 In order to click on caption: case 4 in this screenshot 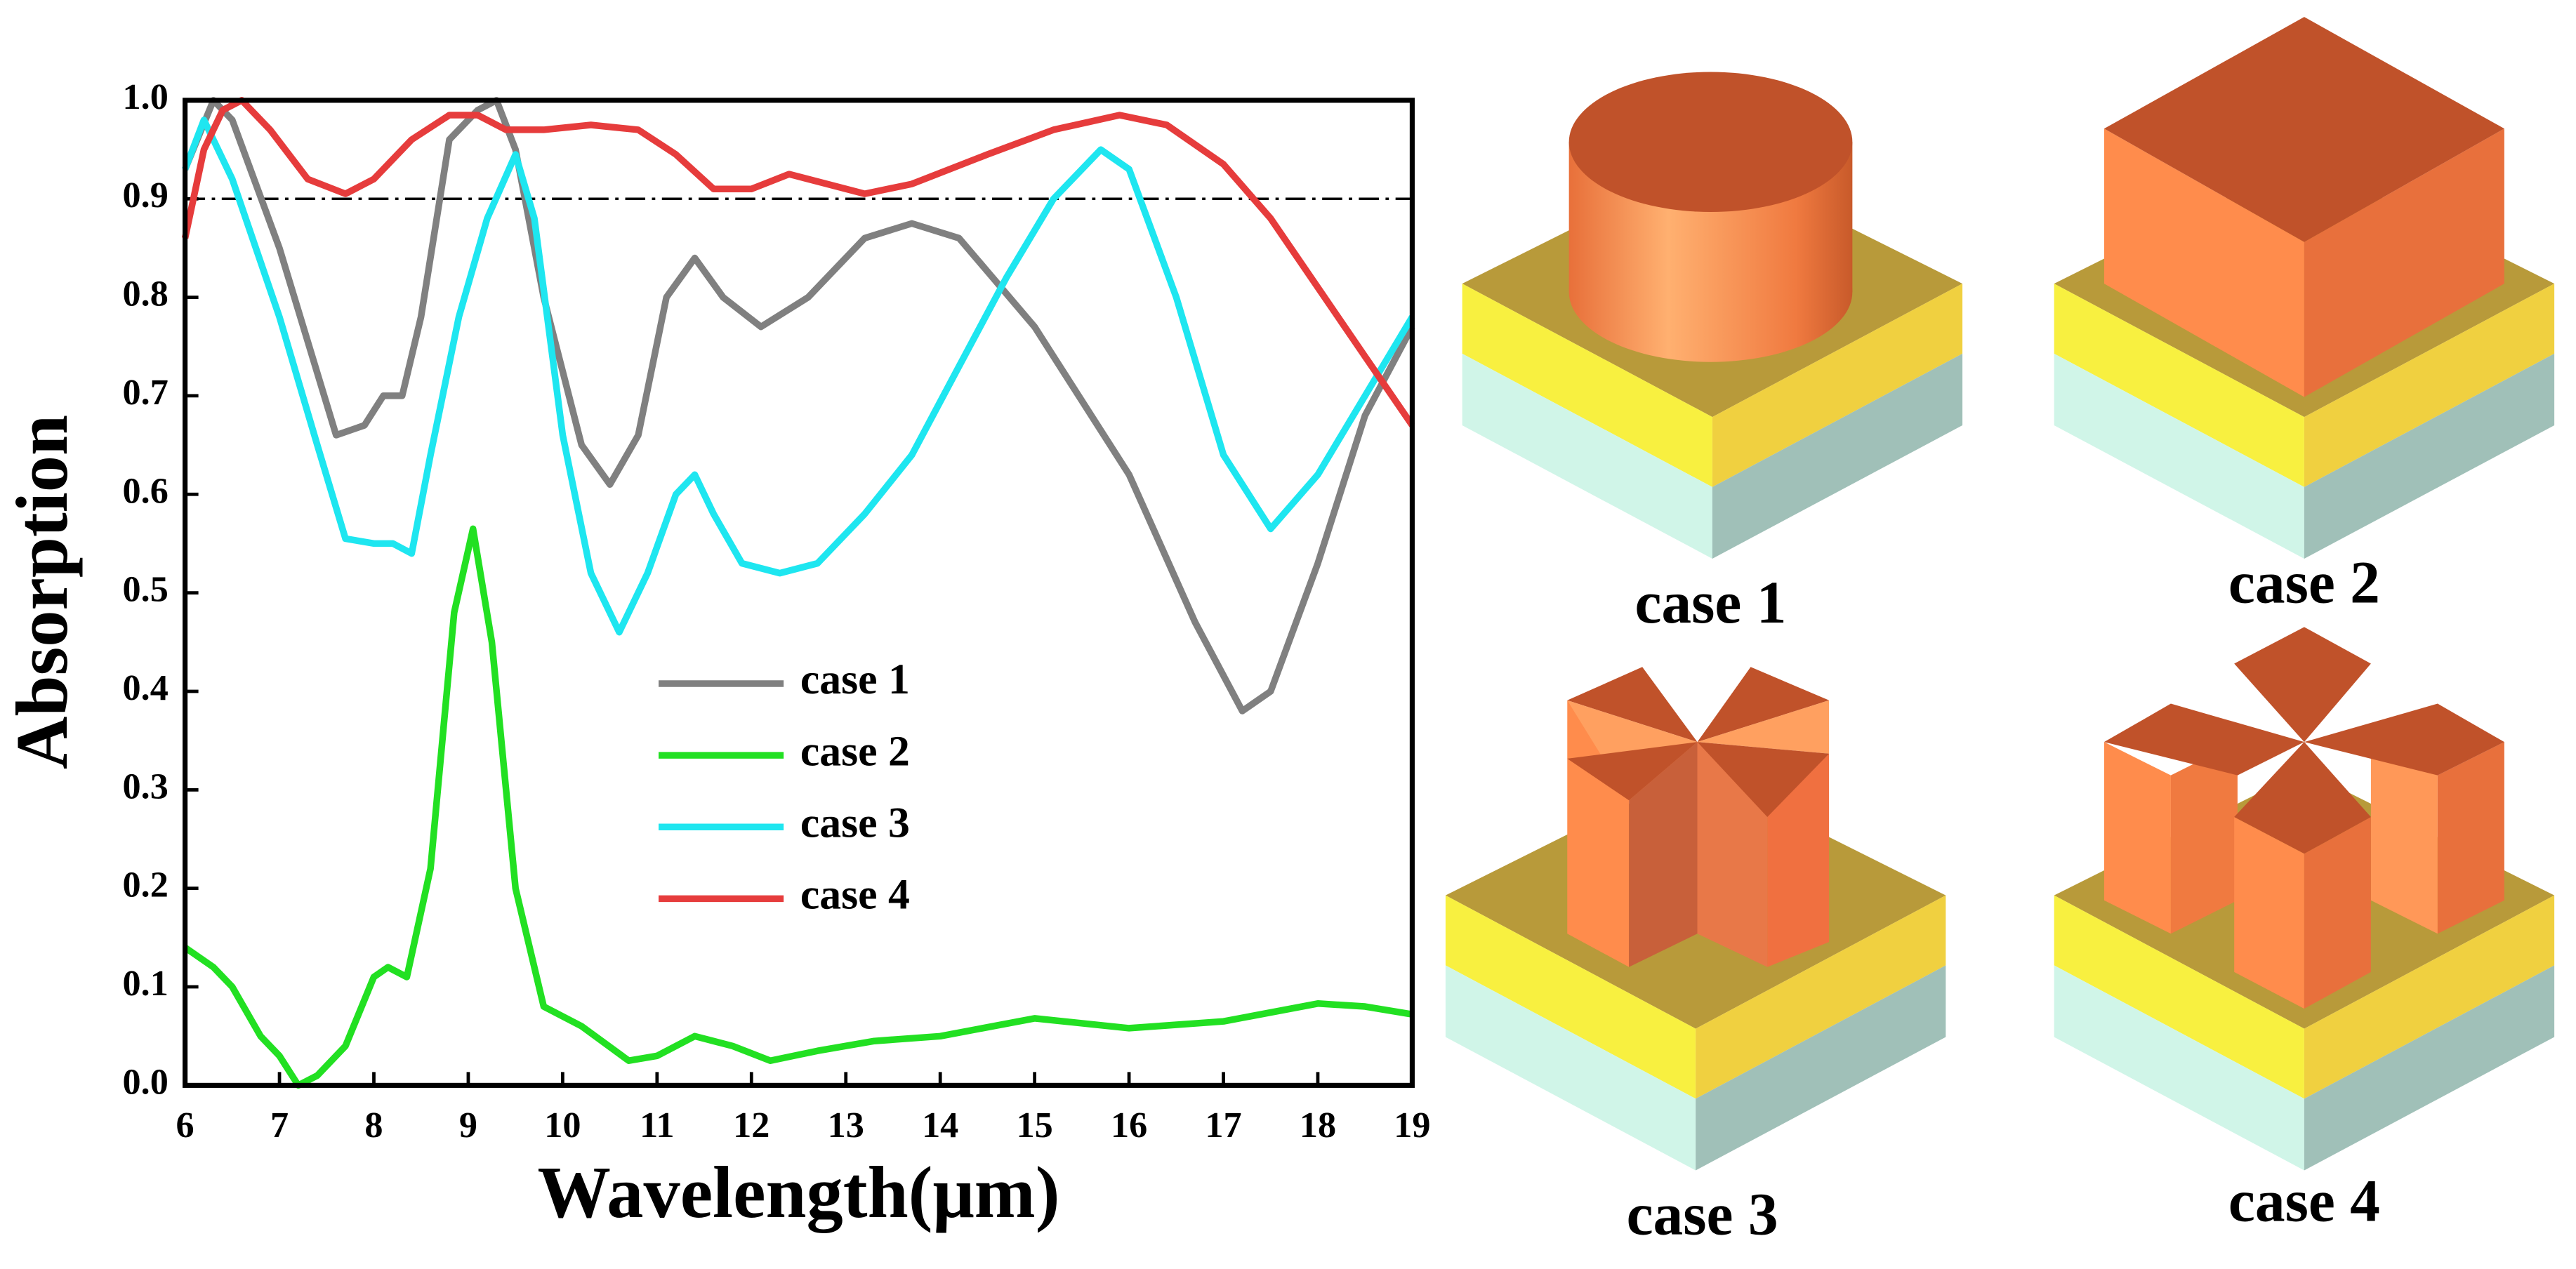, I will do `click(2304, 1201)`.